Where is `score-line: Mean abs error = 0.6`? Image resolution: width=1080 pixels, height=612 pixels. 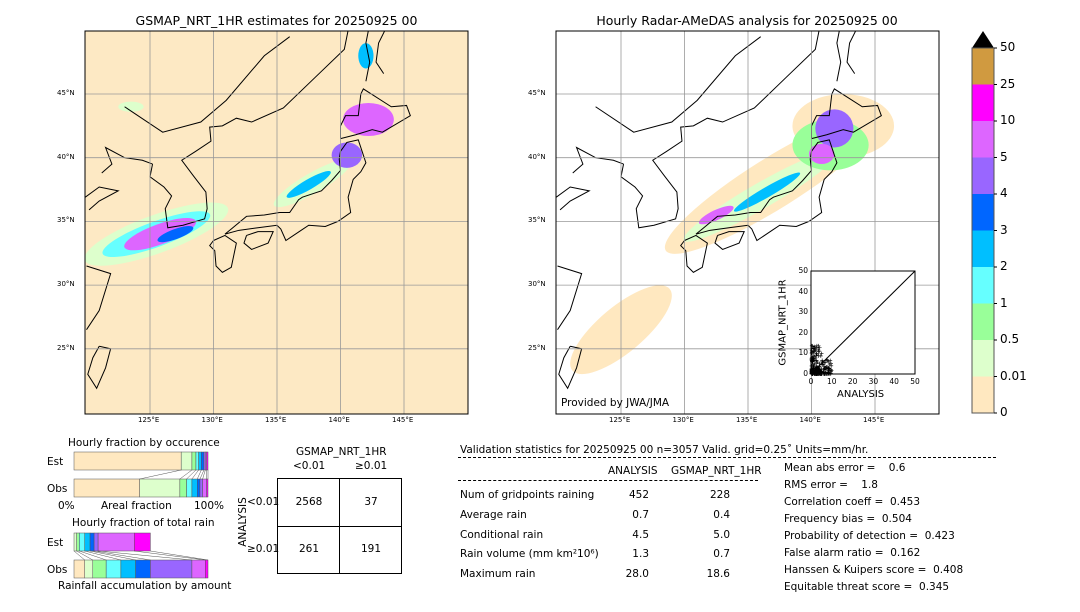
score-line: Mean abs error = 0.6 is located at coordinates (845, 468).